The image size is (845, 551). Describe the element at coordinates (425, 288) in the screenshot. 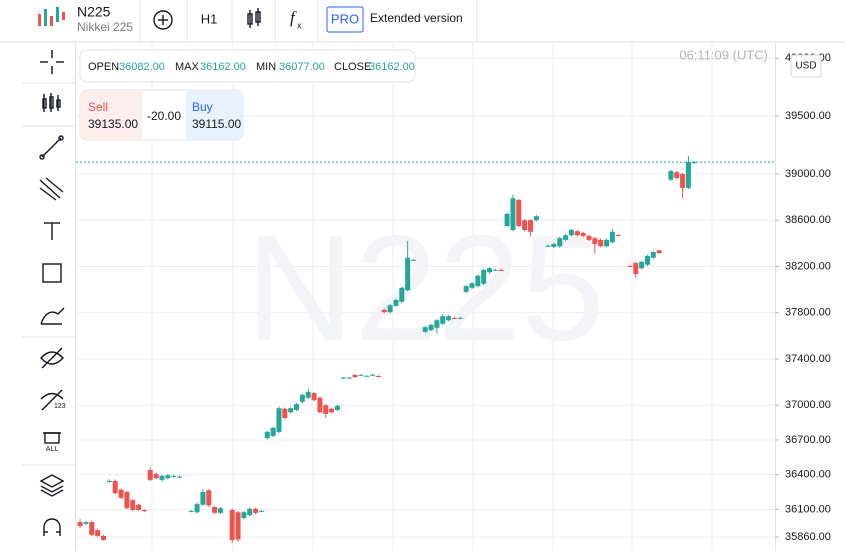

I see `watermark: N225` at that location.